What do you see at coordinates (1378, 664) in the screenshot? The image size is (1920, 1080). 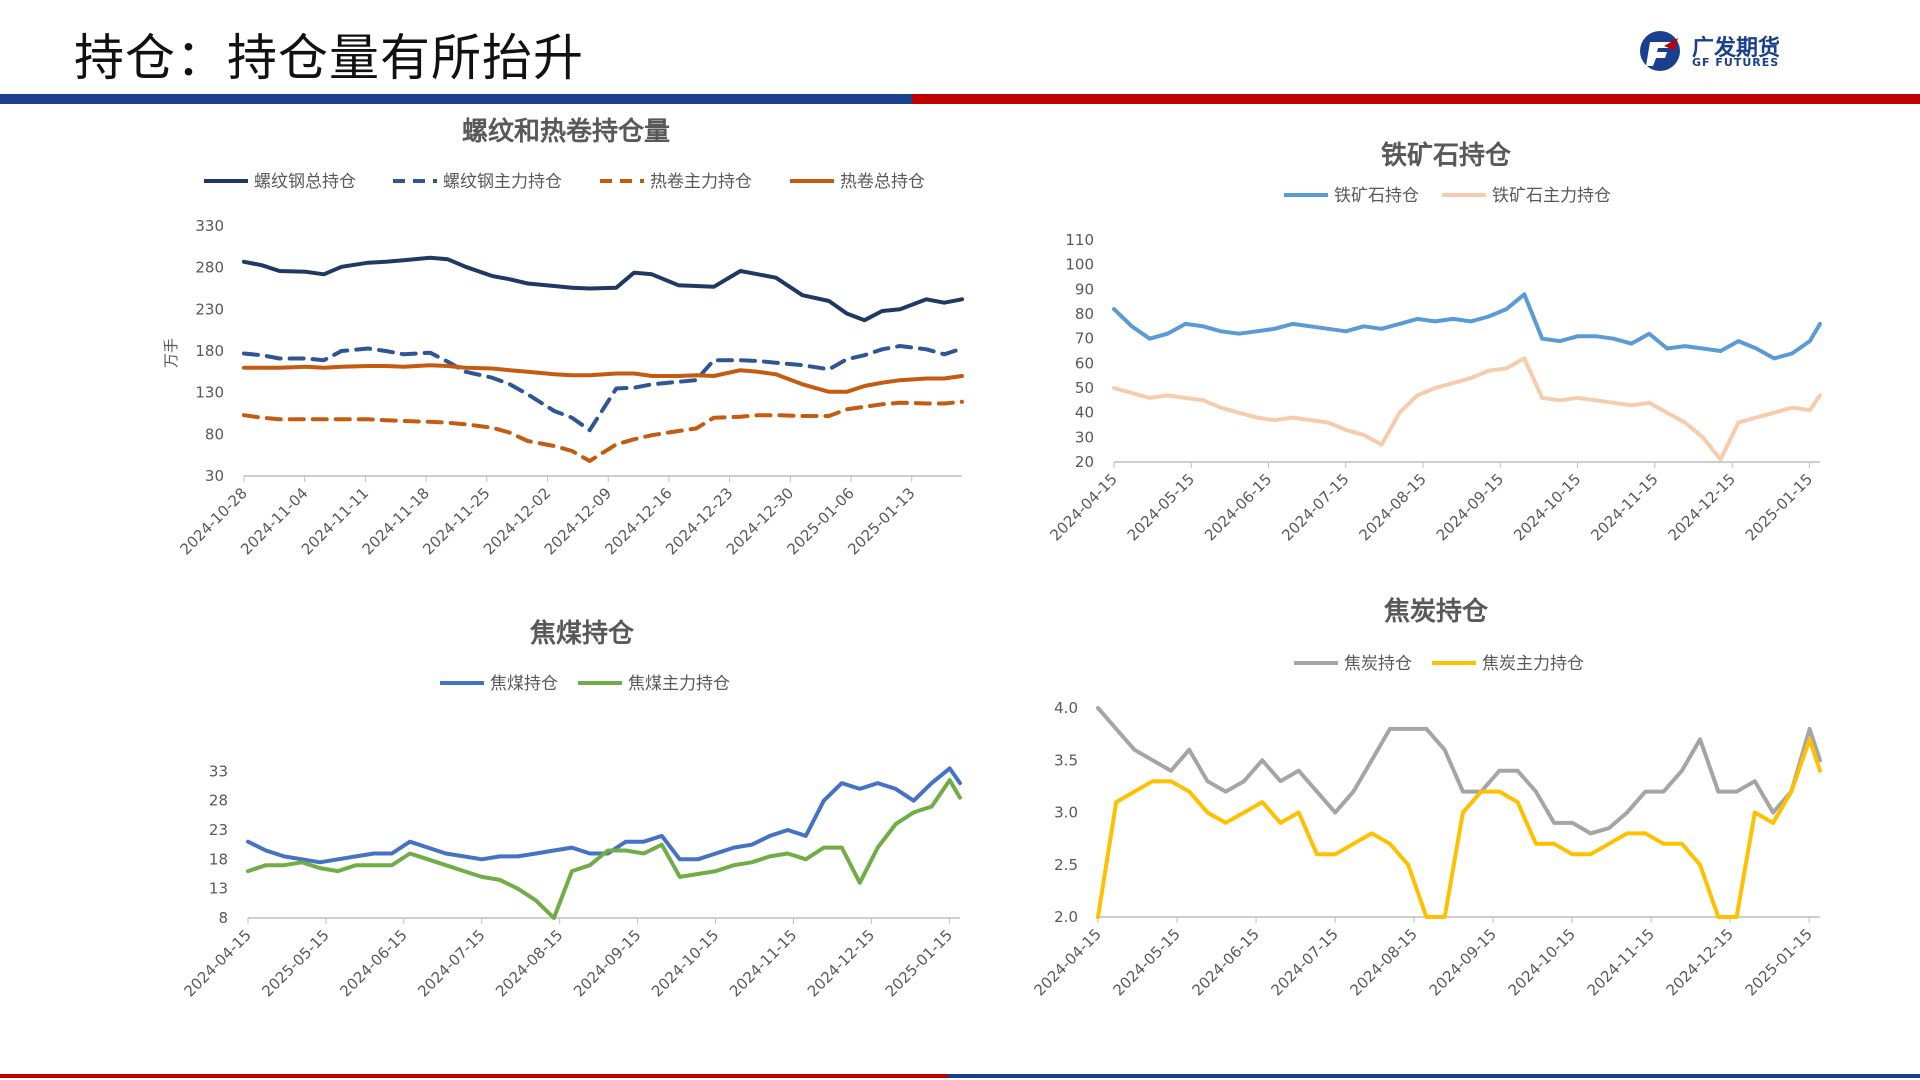 I see `chart-3-legend-label-0: 焦炭持仓` at bounding box center [1378, 664].